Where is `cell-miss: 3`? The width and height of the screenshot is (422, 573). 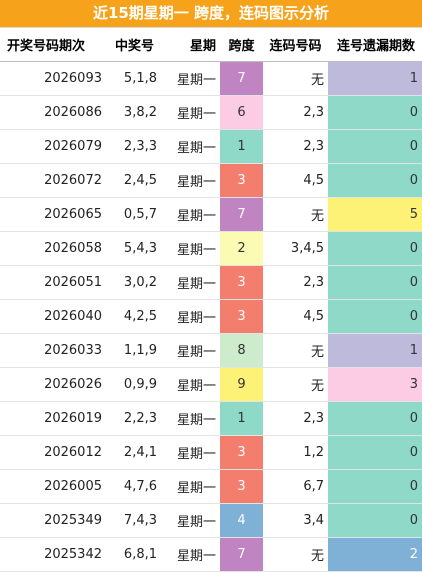 cell-miss: 3 is located at coordinates (375, 384).